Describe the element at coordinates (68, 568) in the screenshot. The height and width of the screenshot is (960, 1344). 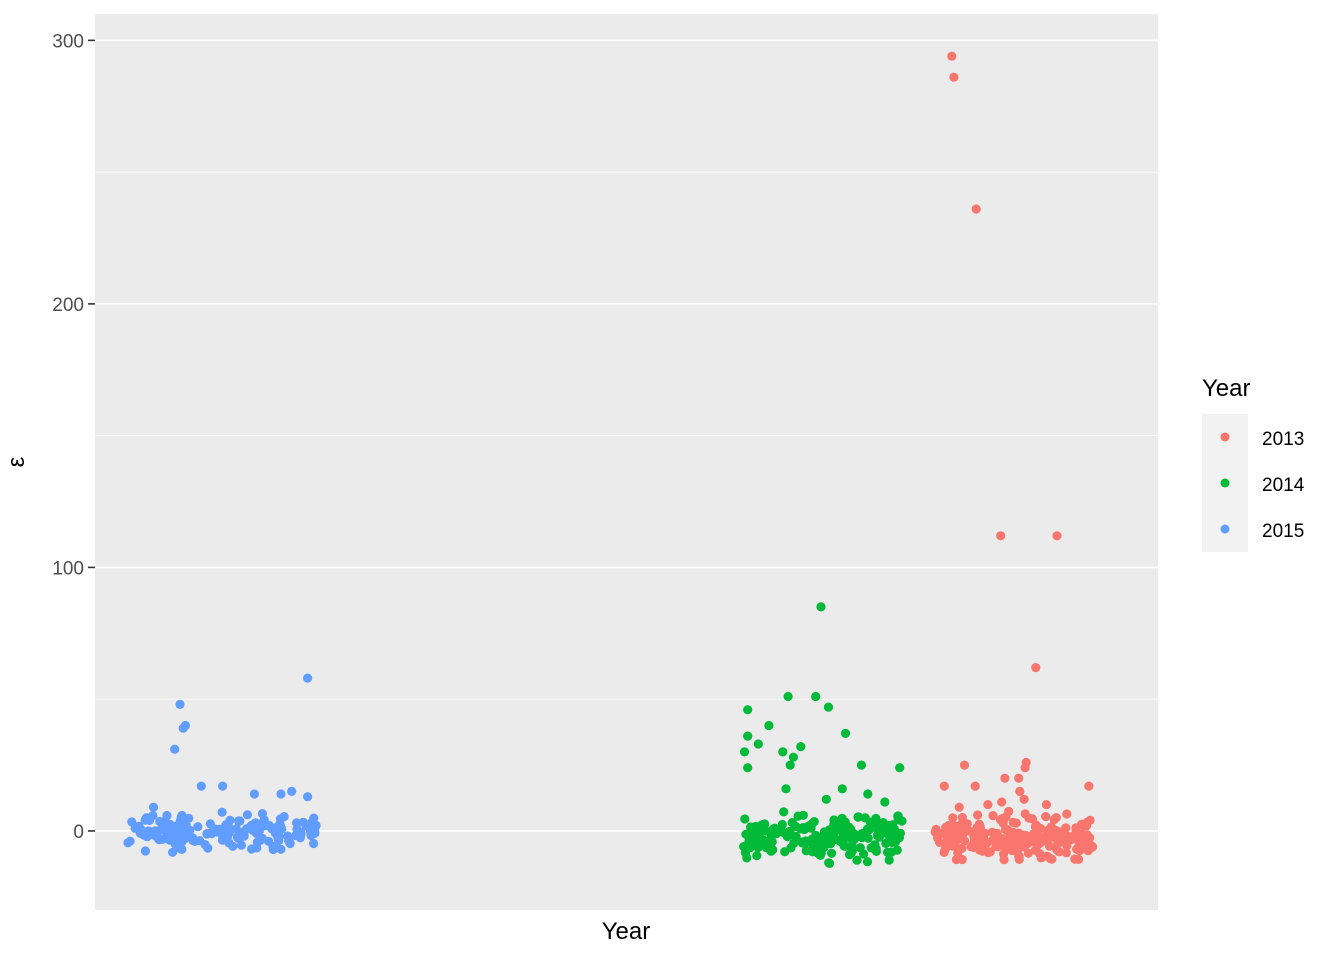
I see `y-tick-label: 100` at that location.